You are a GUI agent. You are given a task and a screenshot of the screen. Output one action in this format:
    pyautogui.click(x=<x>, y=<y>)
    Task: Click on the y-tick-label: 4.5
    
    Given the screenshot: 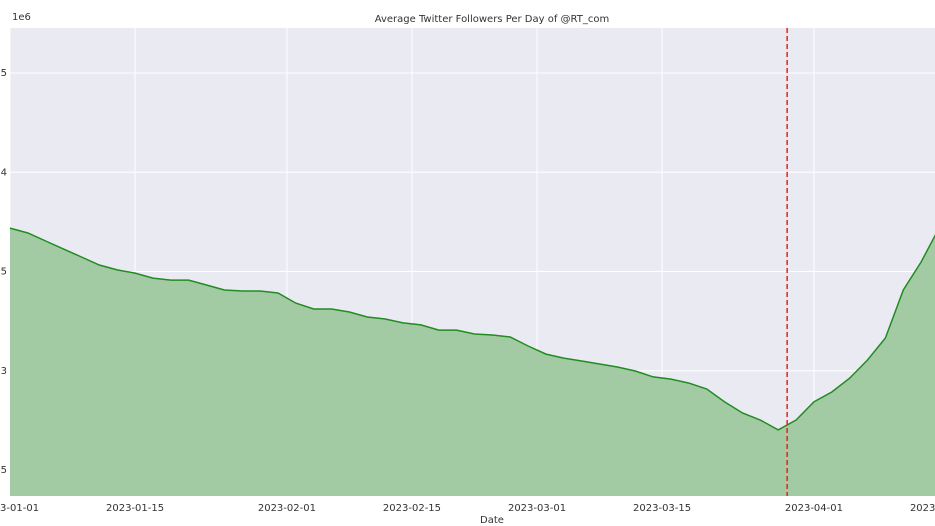 What is the action you would take?
    pyautogui.click(x=3, y=73)
    